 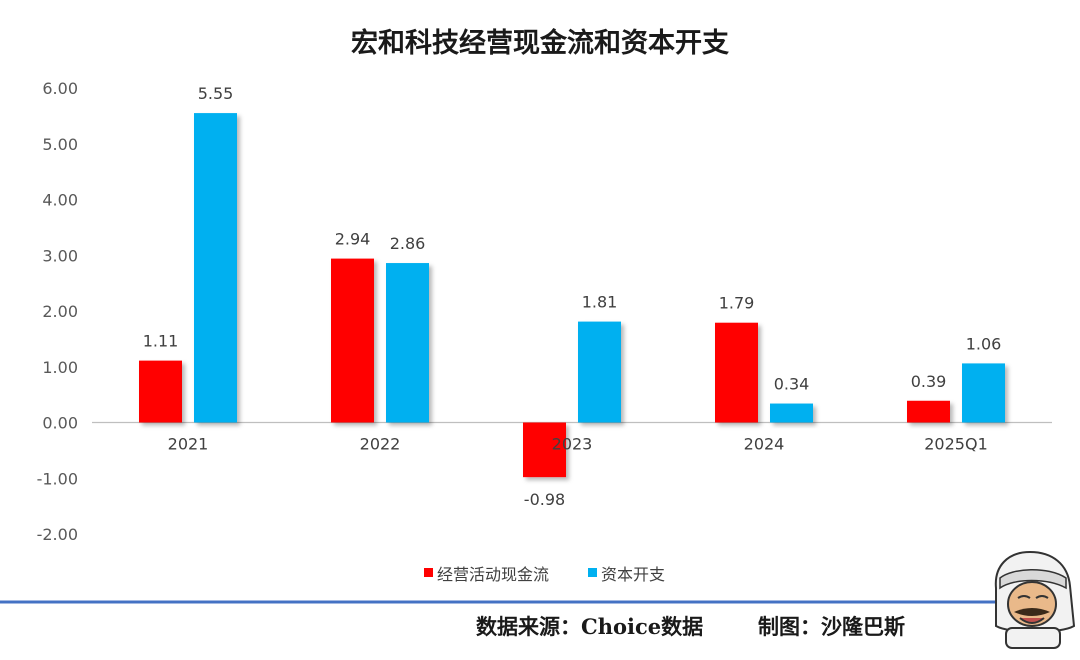 What do you see at coordinates (929, 381) in the screenshot?
I see `data-label-operating-cash-flow: 0.39` at bounding box center [929, 381].